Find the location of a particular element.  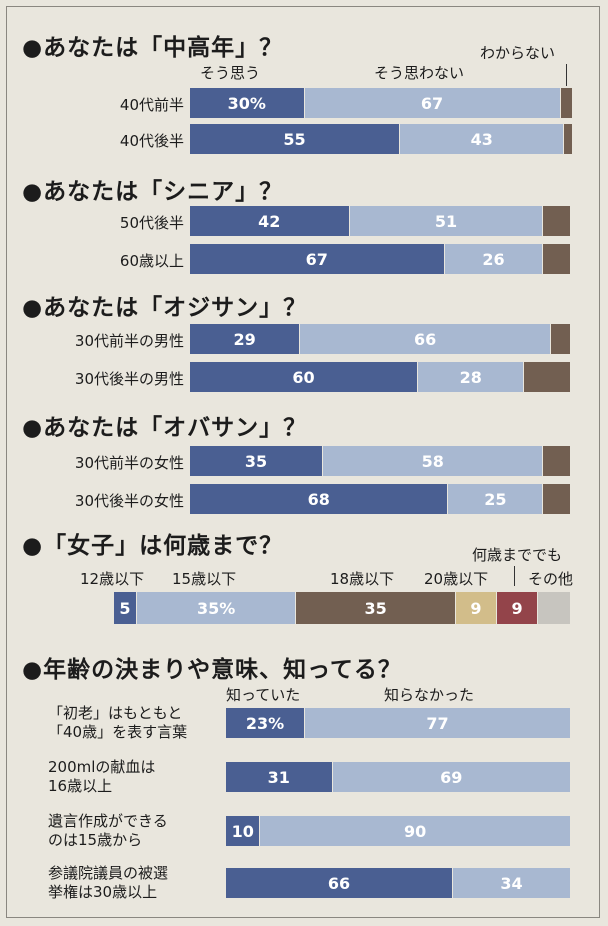

bar-row: 66 34 is located at coordinates (398, 883).